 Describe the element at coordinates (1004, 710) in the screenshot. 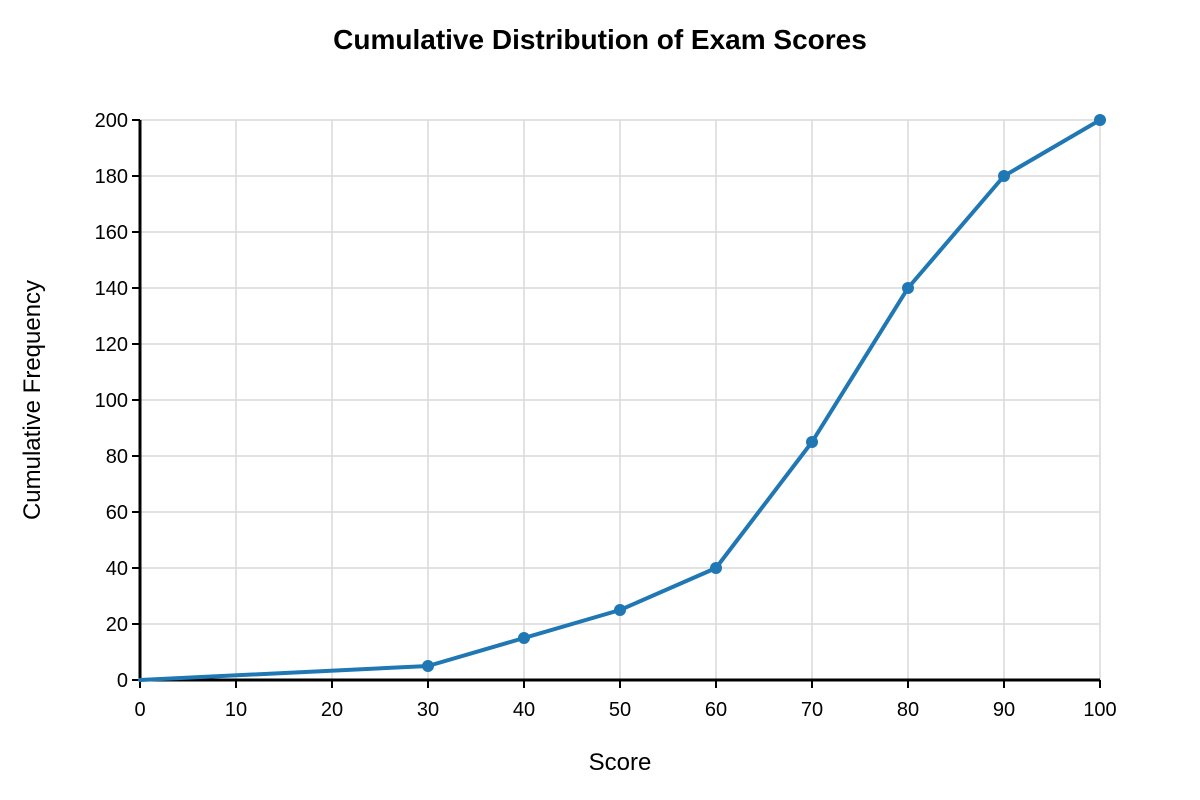

I see `x-tick-label: 90` at that location.